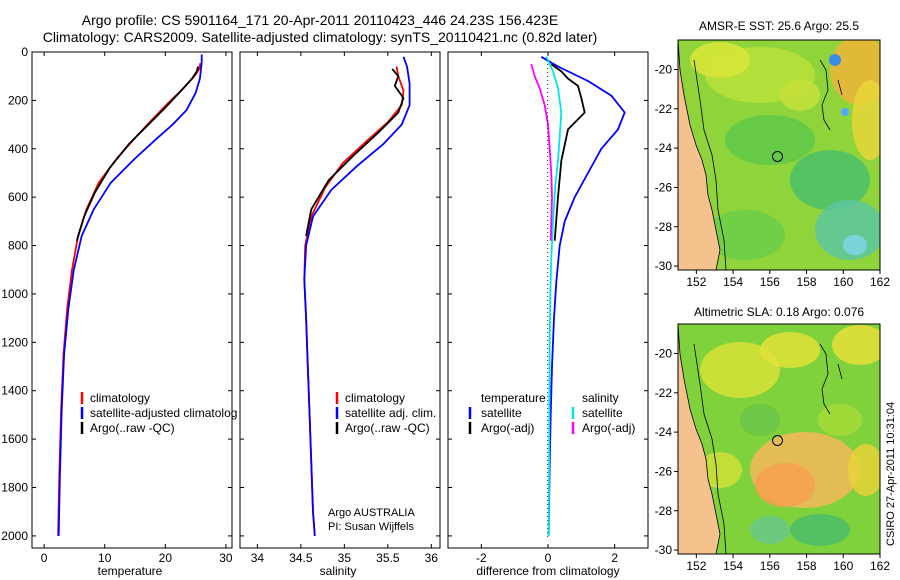  I want to click on land-mass, so click(699, 155).